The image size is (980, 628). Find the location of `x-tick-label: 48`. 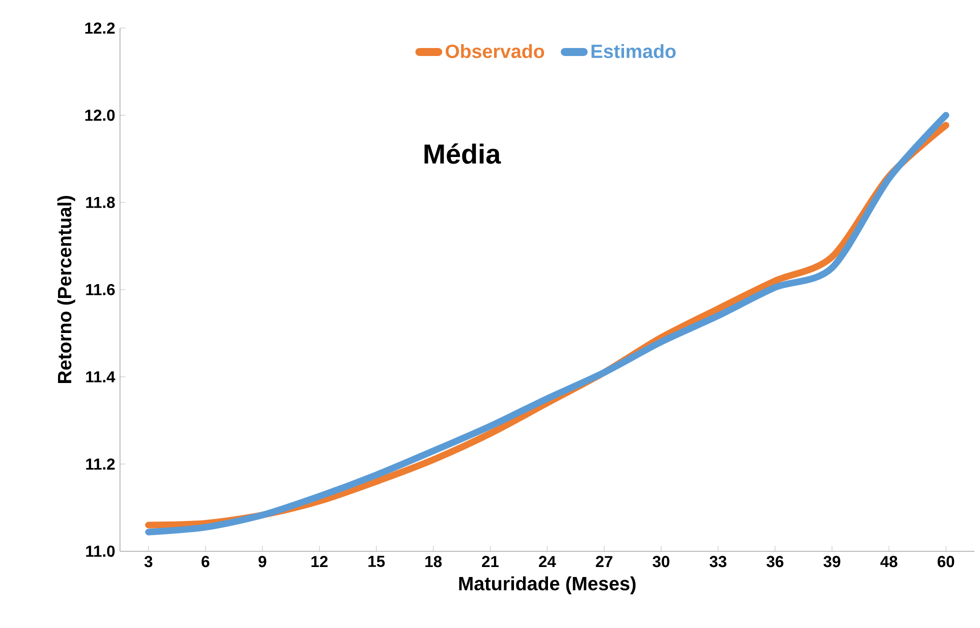

x-tick-label: 48 is located at coordinates (889, 562).